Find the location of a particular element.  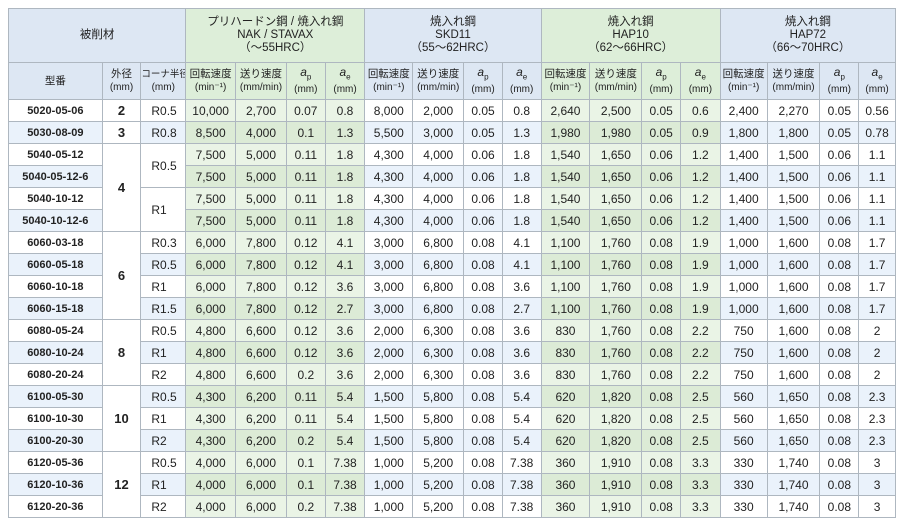

diameter-value: 3 is located at coordinates (121, 132).